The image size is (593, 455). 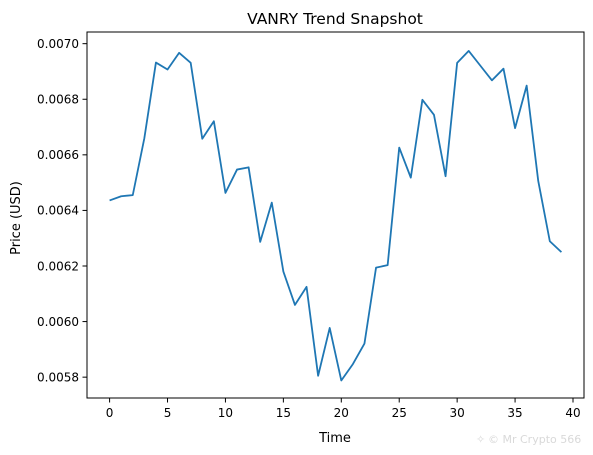 I want to click on y-tick-label: 0.0064, so click(x=58, y=211).